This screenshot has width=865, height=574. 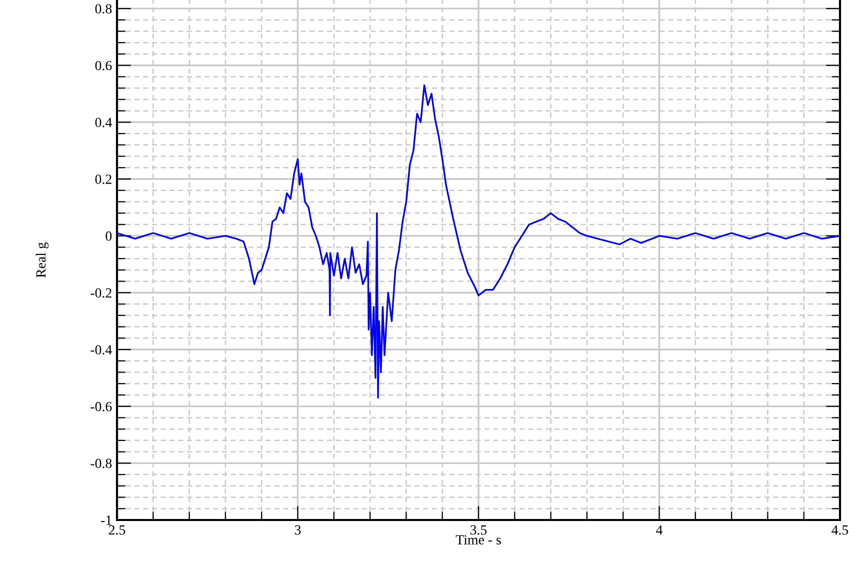 I want to click on y-axis-title: Real g, so click(x=42, y=260).